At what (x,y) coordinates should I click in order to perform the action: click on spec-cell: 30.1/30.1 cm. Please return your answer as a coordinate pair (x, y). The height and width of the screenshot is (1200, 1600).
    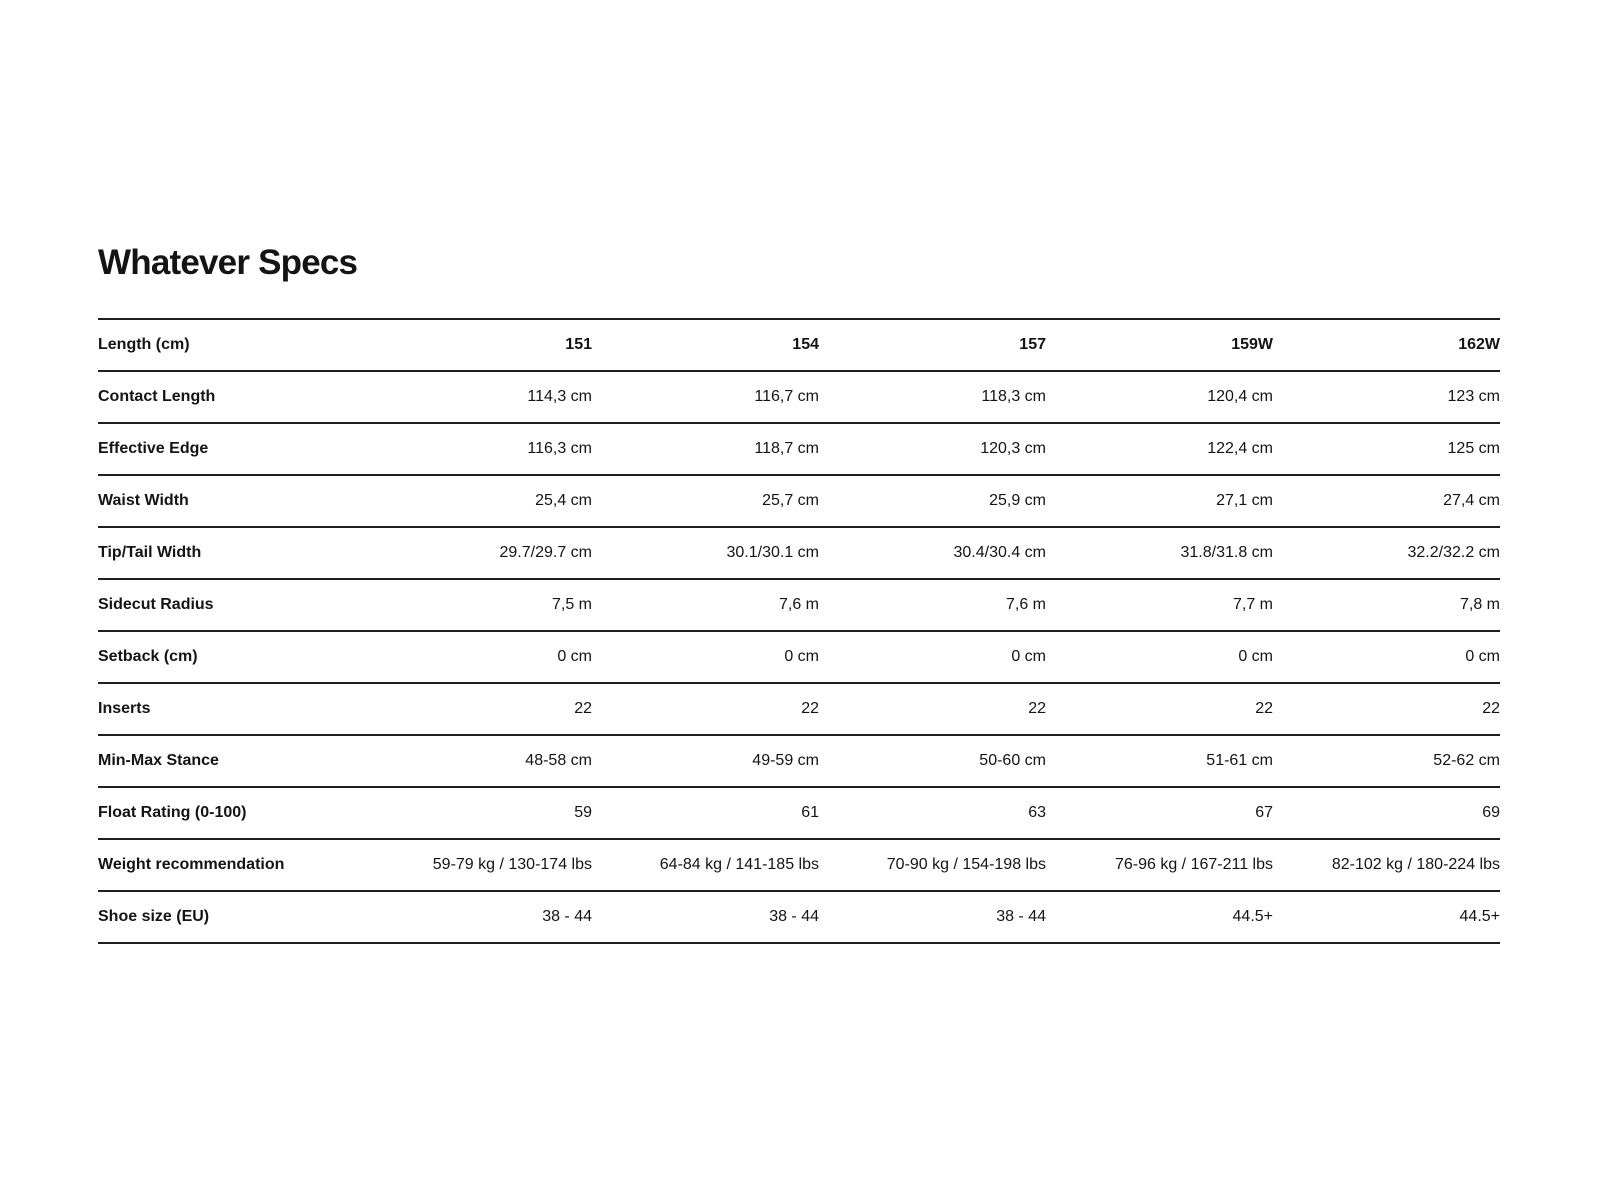
    Looking at the image, I should click on (773, 552).